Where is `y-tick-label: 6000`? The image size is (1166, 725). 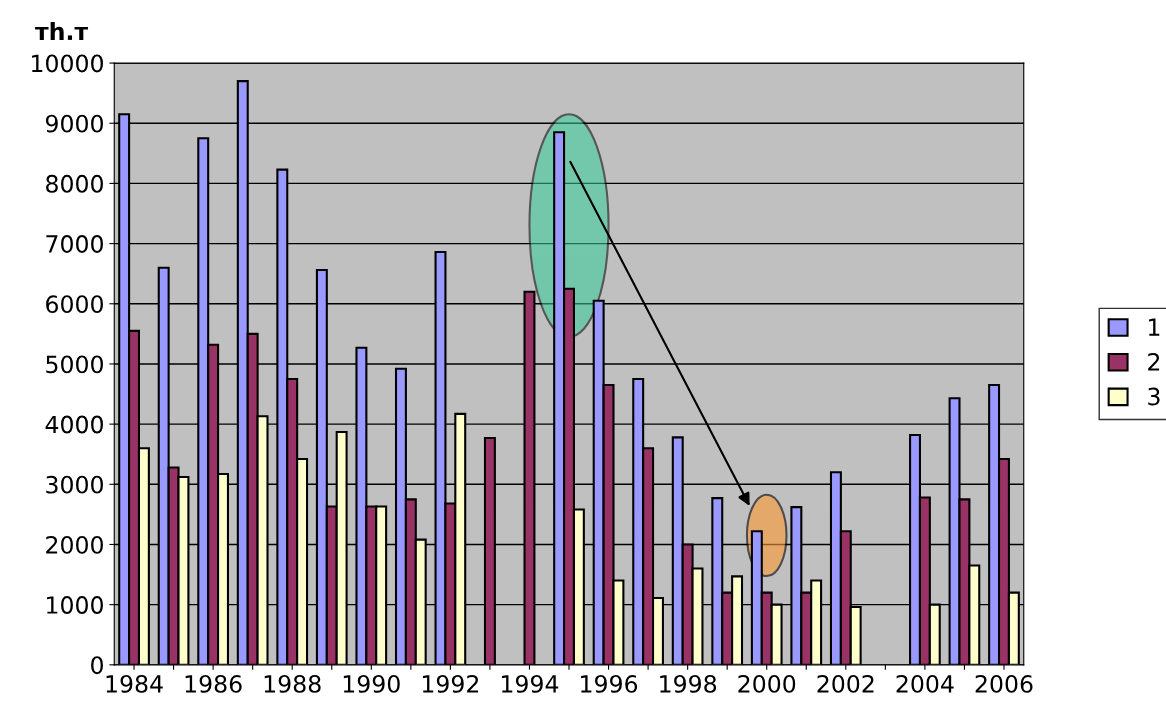 y-tick-label: 6000 is located at coordinates (74, 304).